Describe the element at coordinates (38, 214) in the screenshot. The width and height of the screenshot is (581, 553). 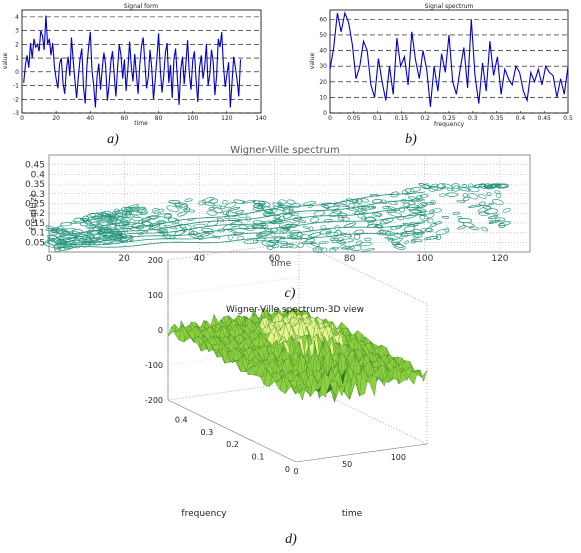
I see `y-tick-label: 0.2` at that location.